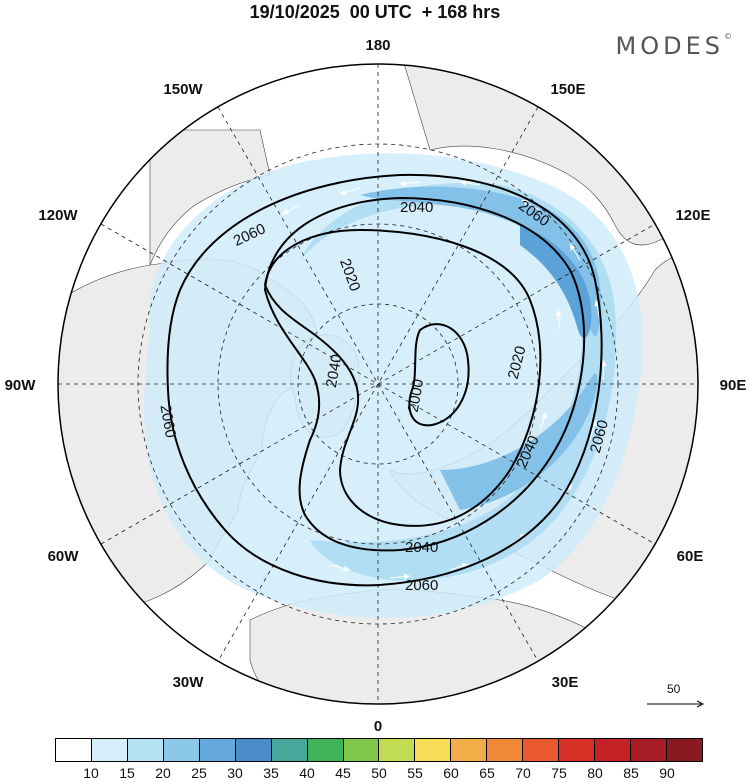 The image size is (750, 782). What do you see at coordinates (487, 773) in the screenshot?
I see `colorbar-tick-label: 65` at bounding box center [487, 773].